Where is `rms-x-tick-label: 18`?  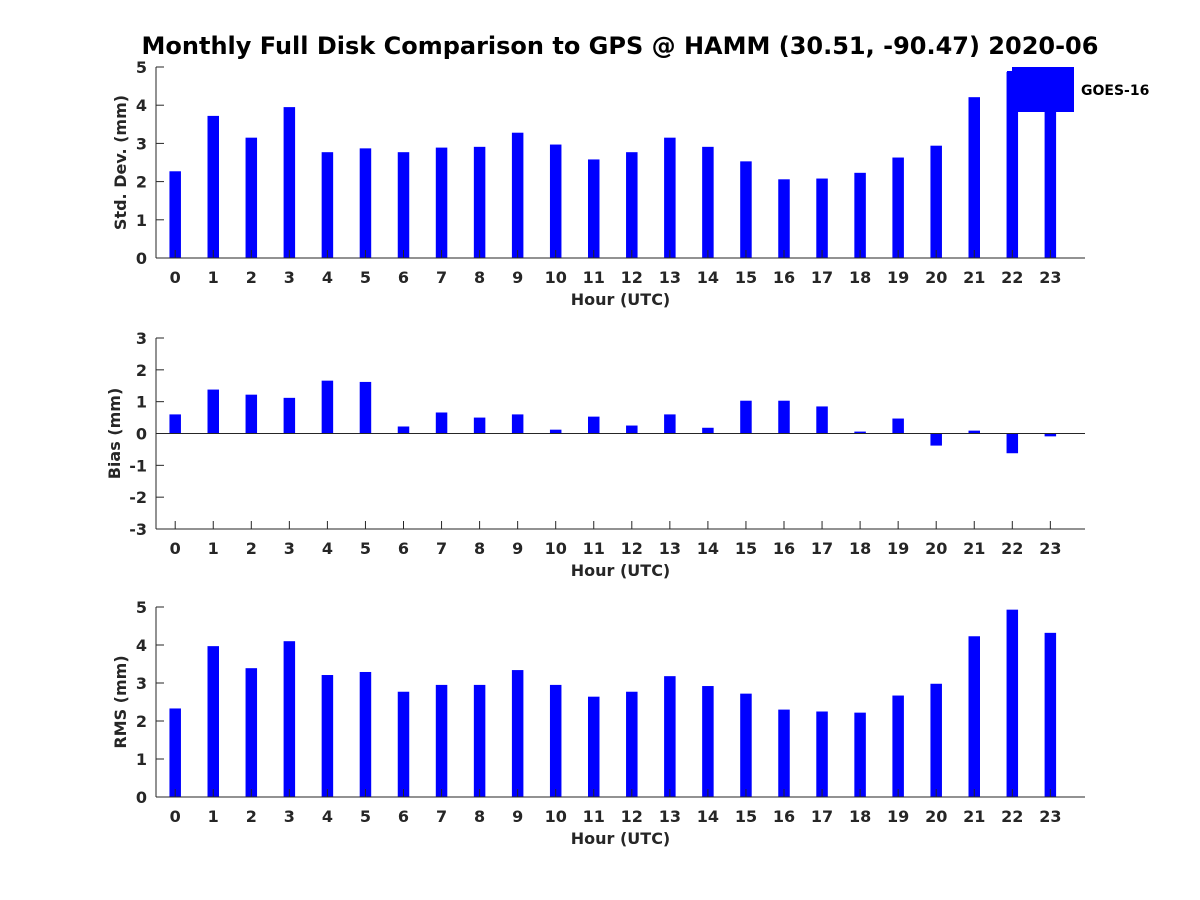
rms-x-tick-label: 18 is located at coordinates (860, 816).